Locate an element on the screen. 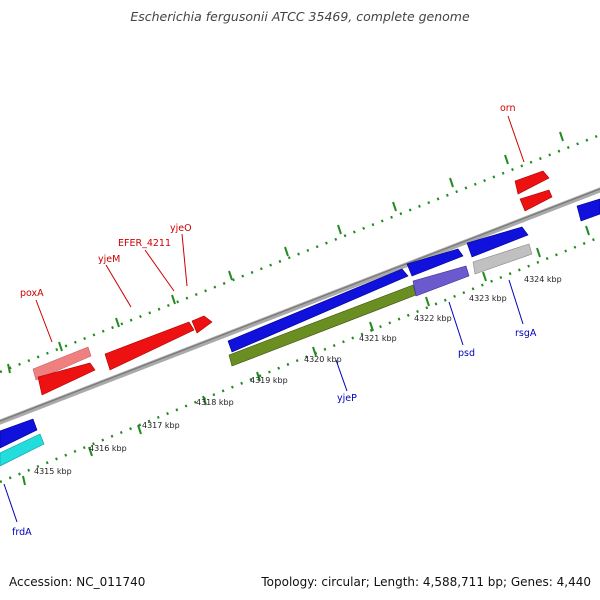 This screenshot has height=600, width=600. tick-label-4317: 4317 kbp is located at coordinates (161, 425).